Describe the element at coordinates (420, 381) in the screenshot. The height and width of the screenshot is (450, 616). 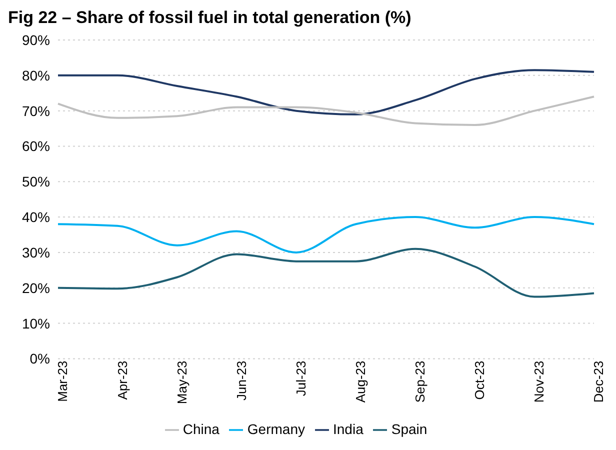
I see `x-tick-label: Sep-23` at that location.